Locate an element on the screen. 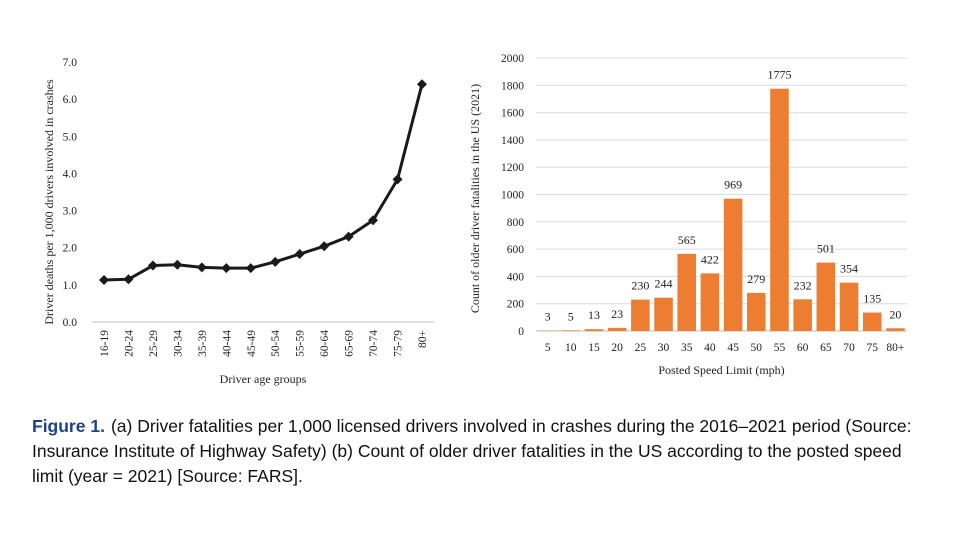  right-data-label: 422 is located at coordinates (710, 259).